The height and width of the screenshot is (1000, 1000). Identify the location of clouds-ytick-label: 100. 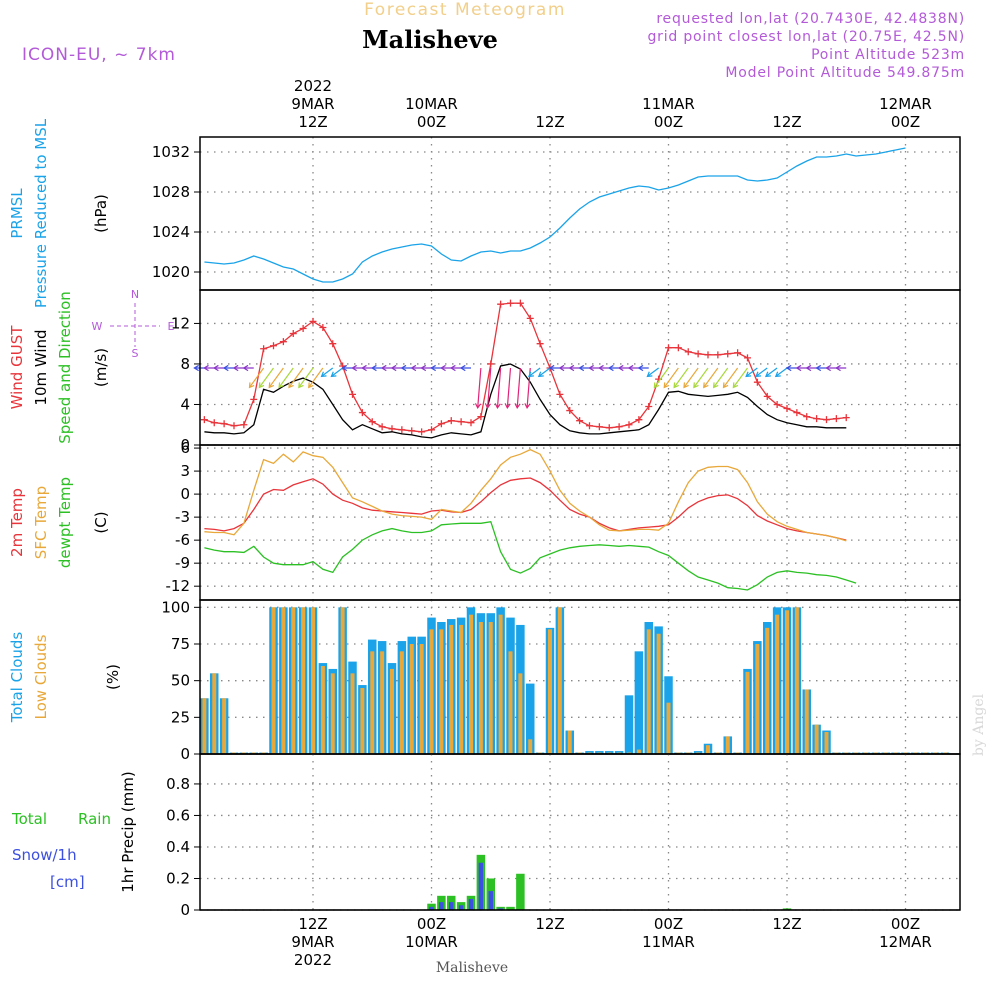
(175, 607).